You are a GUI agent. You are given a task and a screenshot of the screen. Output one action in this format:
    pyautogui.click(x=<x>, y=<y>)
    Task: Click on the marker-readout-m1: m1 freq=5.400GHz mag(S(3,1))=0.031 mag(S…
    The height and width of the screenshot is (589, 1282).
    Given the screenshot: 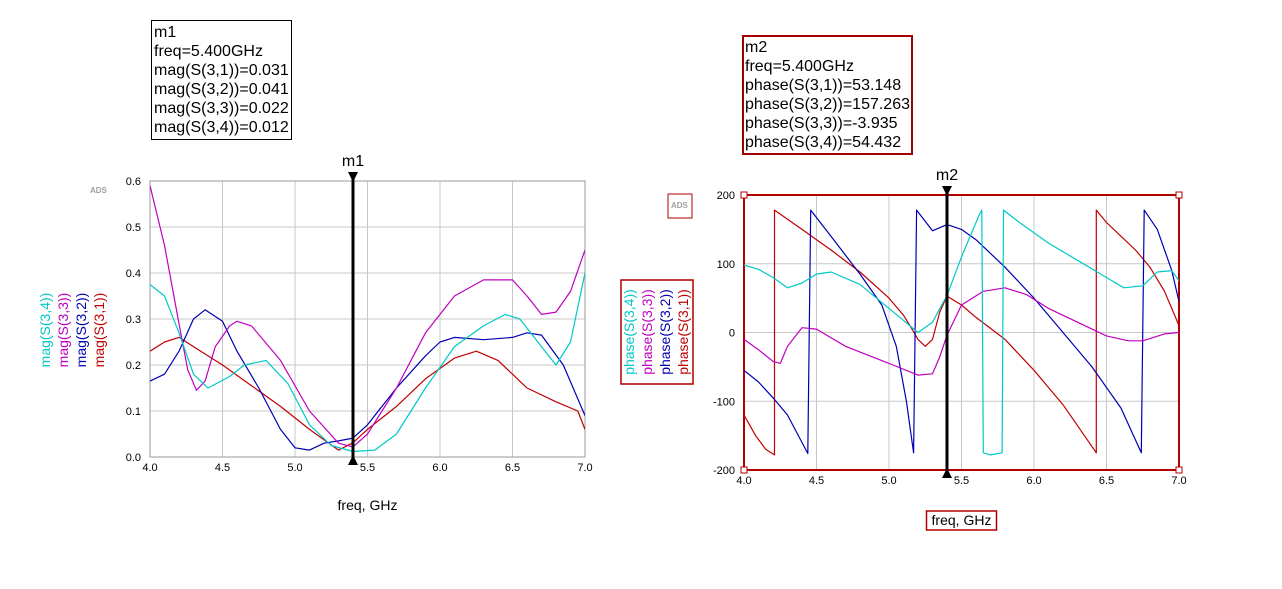 What is the action you would take?
    pyautogui.click(x=221, y=80)
    